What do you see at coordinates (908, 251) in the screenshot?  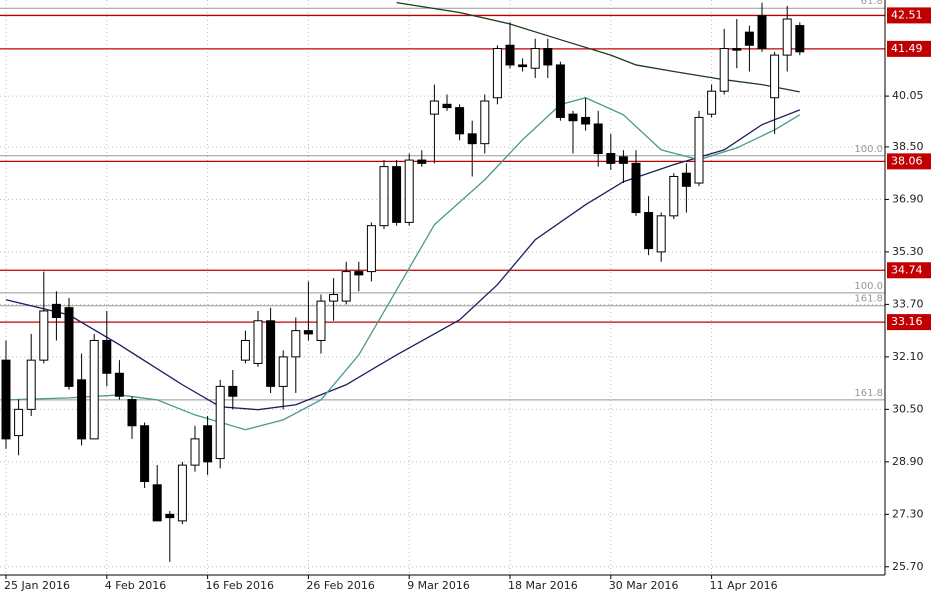 I see `y-tick-label: 35.30` at bounding box center [908, 251].